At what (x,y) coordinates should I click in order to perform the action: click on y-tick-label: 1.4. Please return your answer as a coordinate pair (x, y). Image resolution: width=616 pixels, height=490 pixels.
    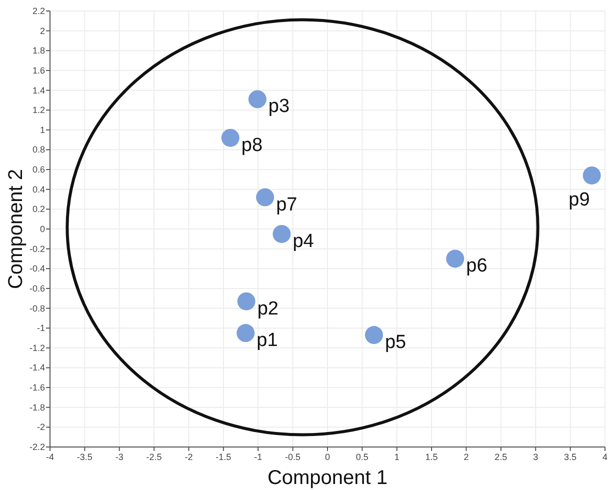
    Looking at the image, I should click on (38, 90).